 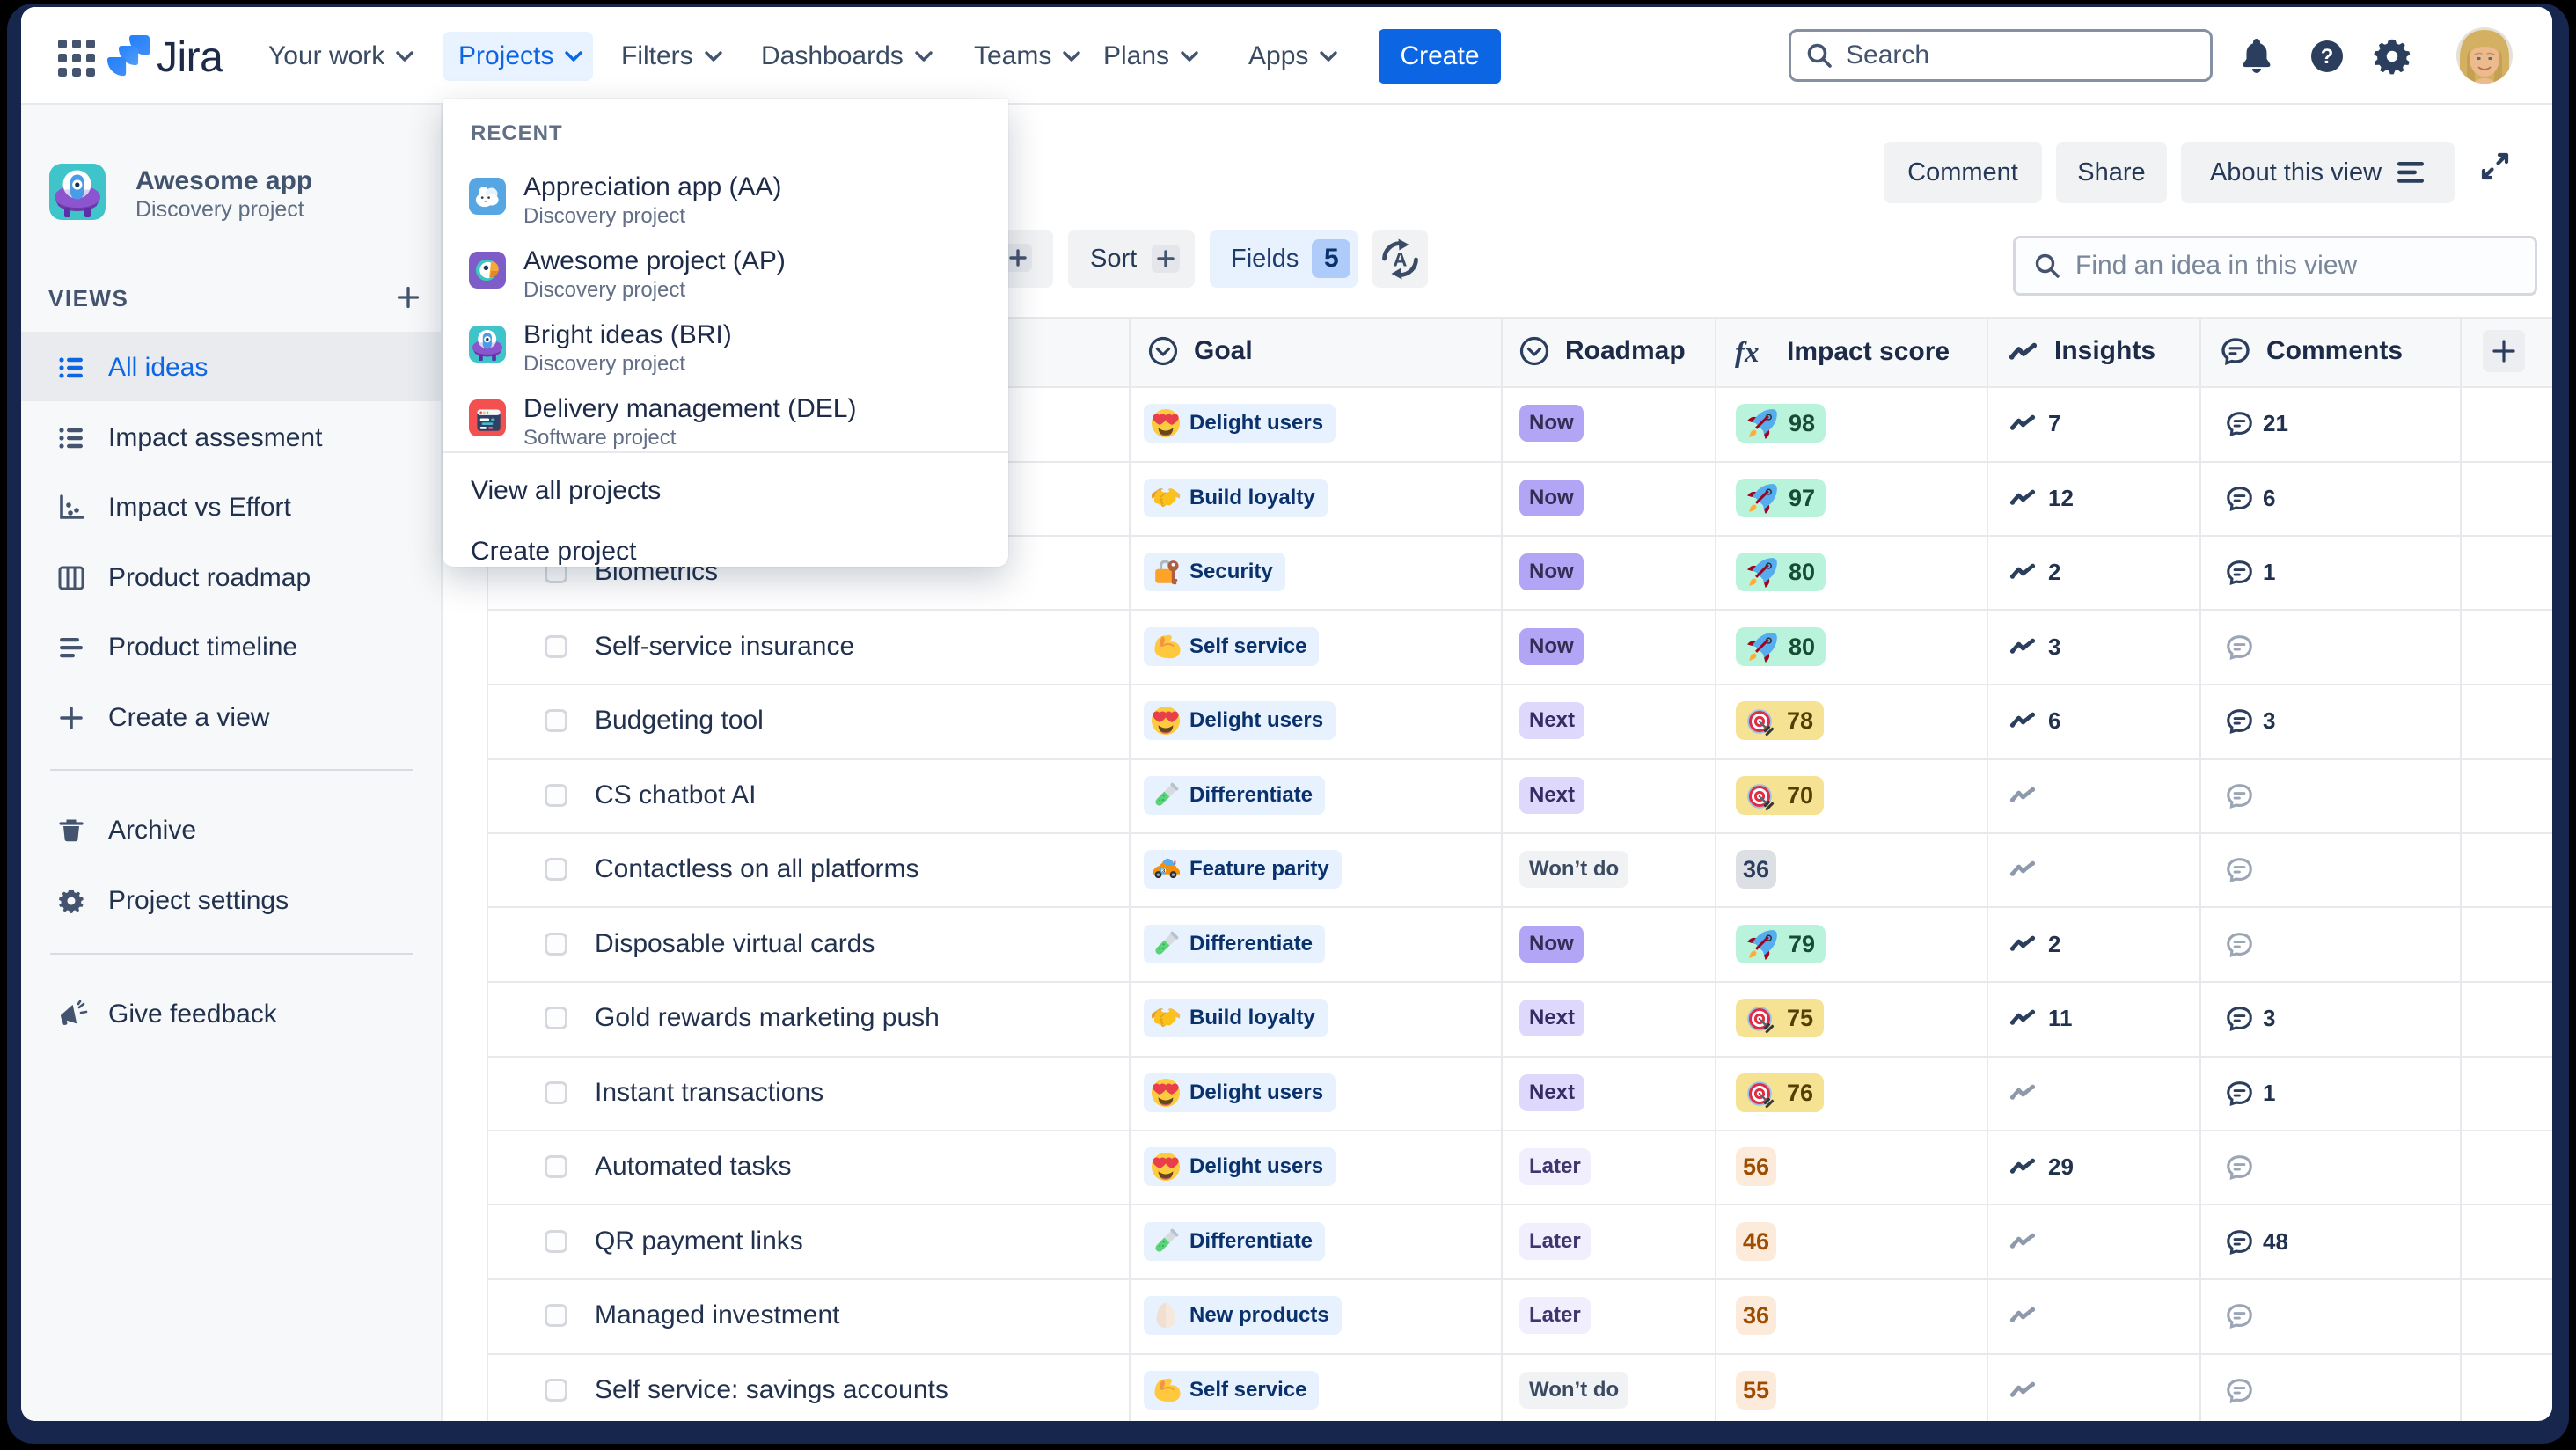 I want to click on svg-text: fx, so click(x=1747, y=352).